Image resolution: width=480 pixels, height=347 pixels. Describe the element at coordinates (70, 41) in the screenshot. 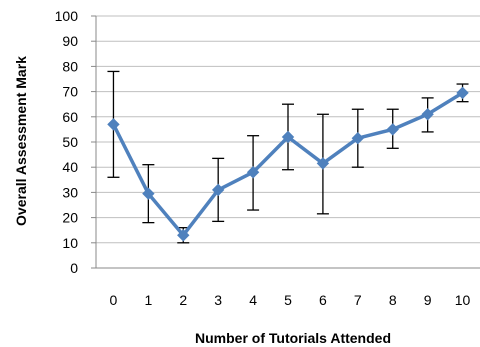

I see `y-tick-label-90: 90` at that location.